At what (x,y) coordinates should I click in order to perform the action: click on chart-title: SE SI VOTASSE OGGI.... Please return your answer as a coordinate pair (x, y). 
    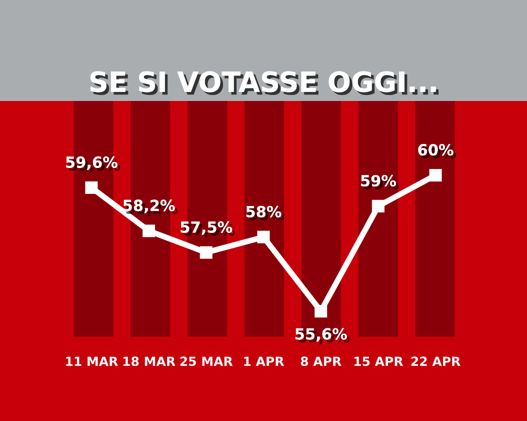
    Looking at the image, I should click on (264, 83).